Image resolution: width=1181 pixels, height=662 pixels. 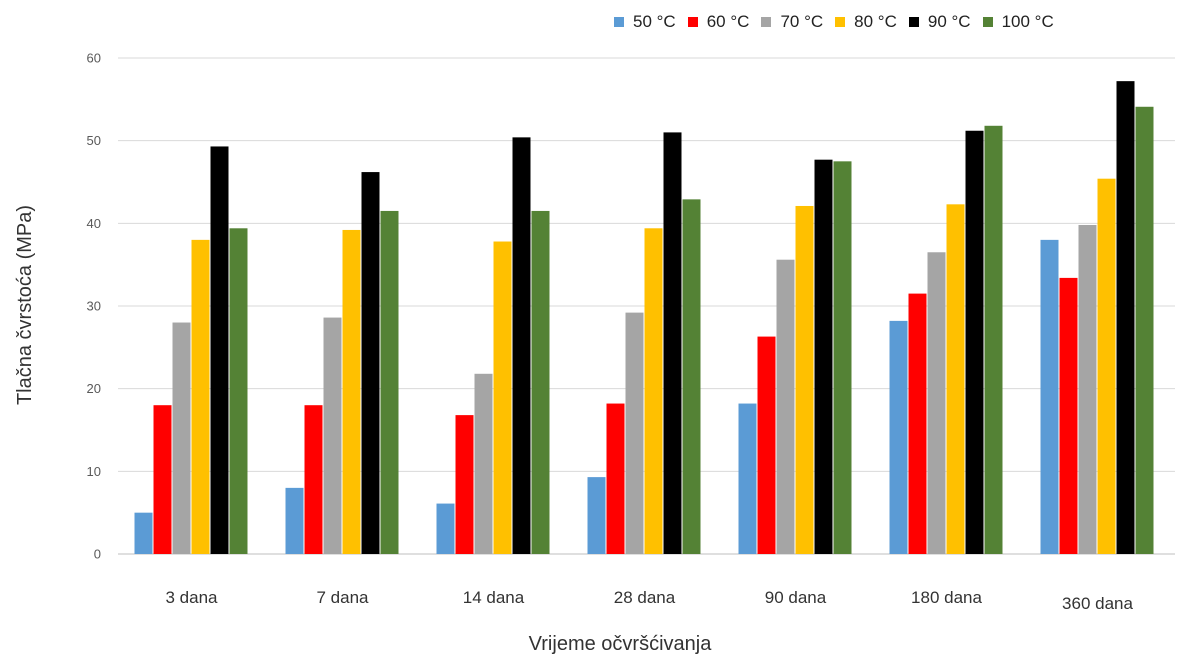 What do you see at coordinates (802, 21) in the screenshot?
I see `legend-label: 70 °C` at bounding box center [802, 21].